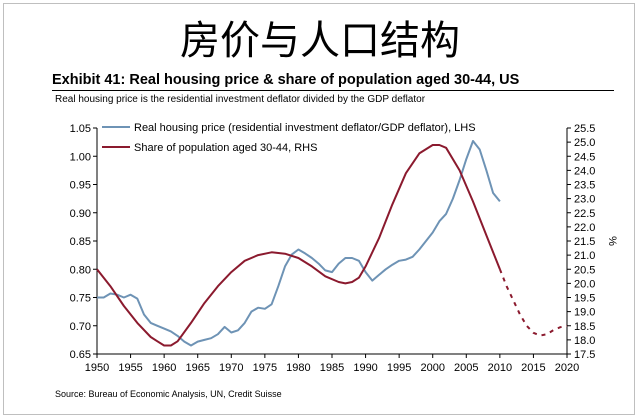 This screenshot has height=420, width=640. I want to click on left-tick-label: 0.95, so click(80, 186).